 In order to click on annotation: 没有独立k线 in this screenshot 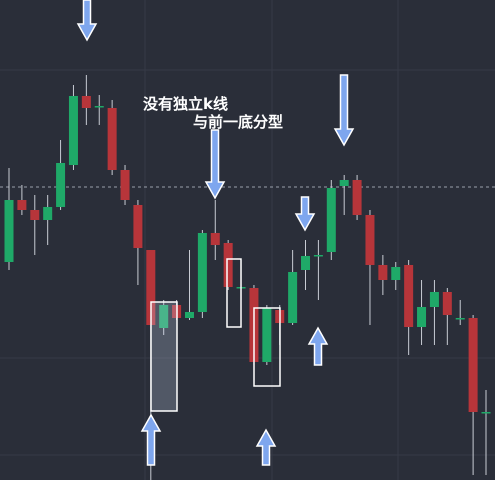, I will do `click(185, 104)`.